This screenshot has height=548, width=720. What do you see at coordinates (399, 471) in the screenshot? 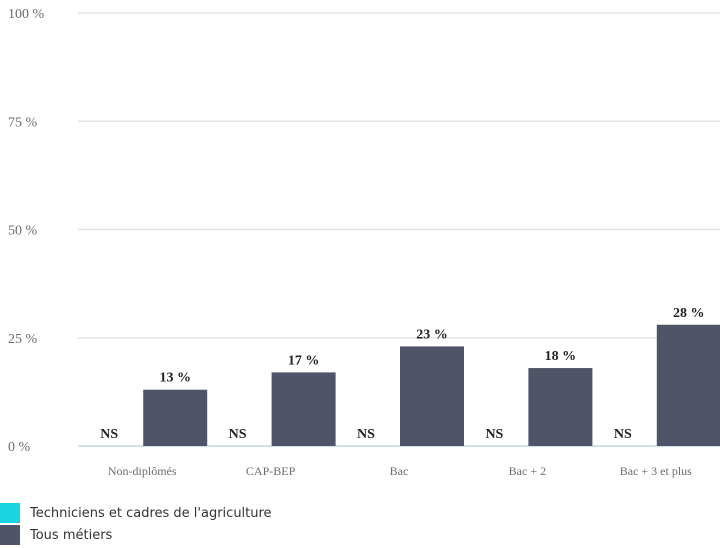
I see `x-tick-label: Bac` at bounding box center [399, 471].